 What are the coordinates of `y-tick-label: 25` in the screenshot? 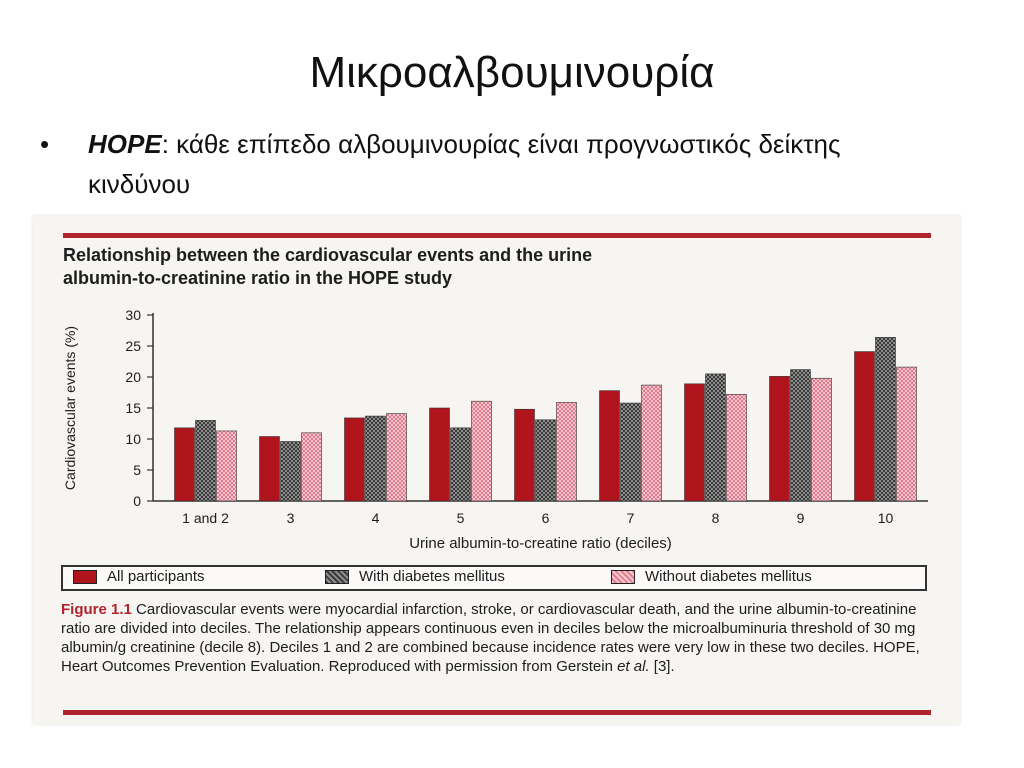 It's located at (133, 346).